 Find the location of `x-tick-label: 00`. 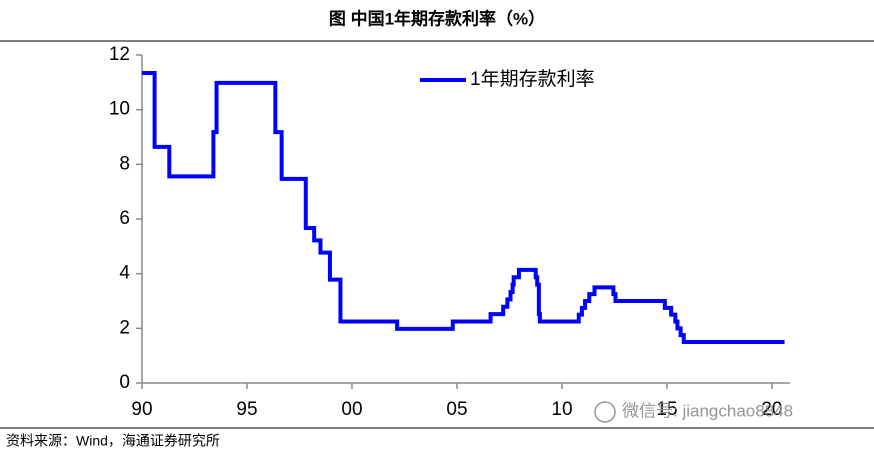

x-tick-label: 00 is located at coordinates (351, 409).